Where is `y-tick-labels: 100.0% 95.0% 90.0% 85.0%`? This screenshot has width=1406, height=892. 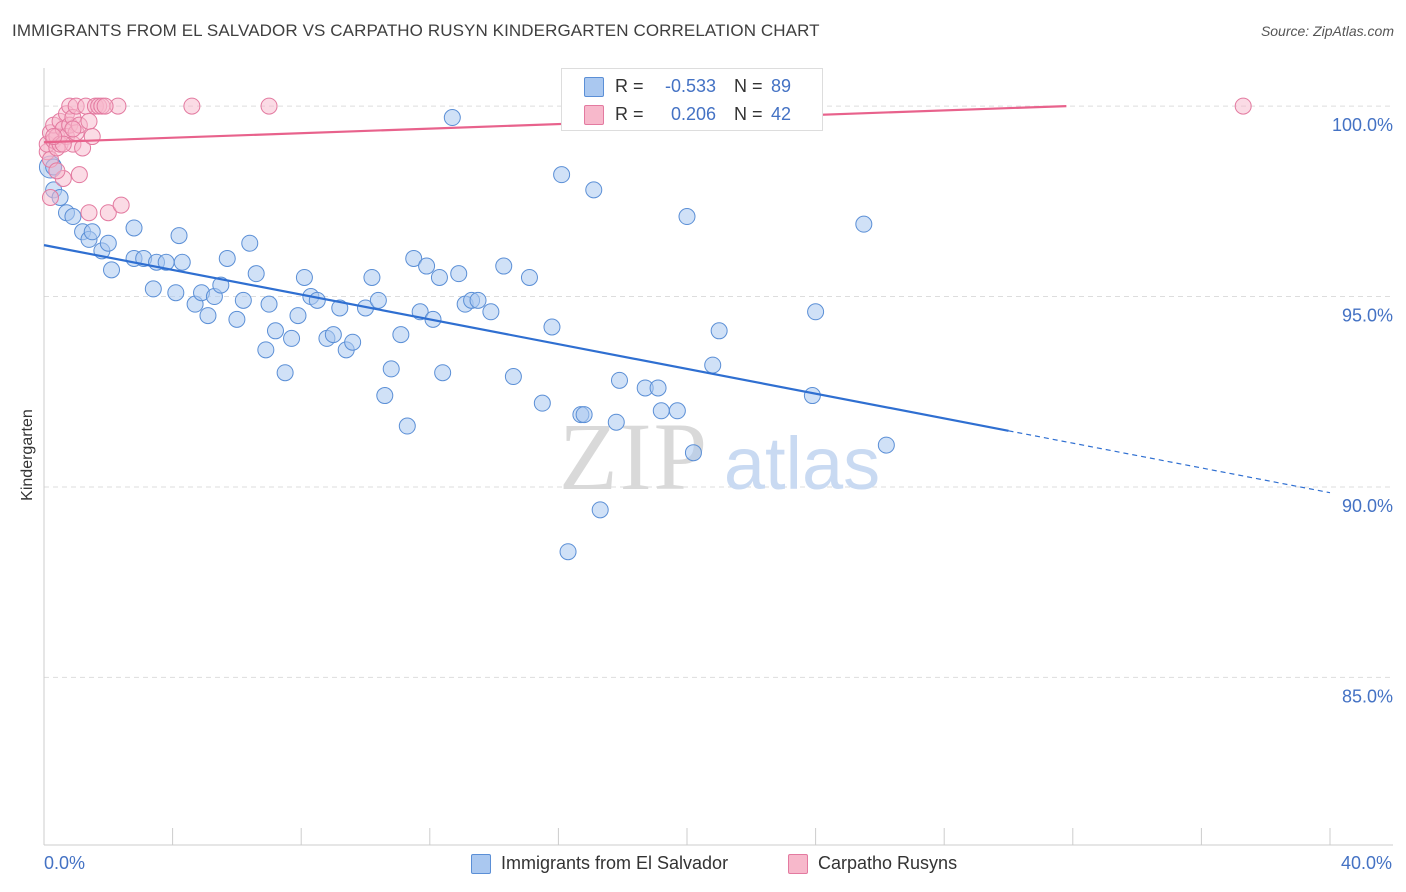 y-tick-labels: 100.0% 95.0% 90.0% 85.0% is located at coordinates (1362, 410).